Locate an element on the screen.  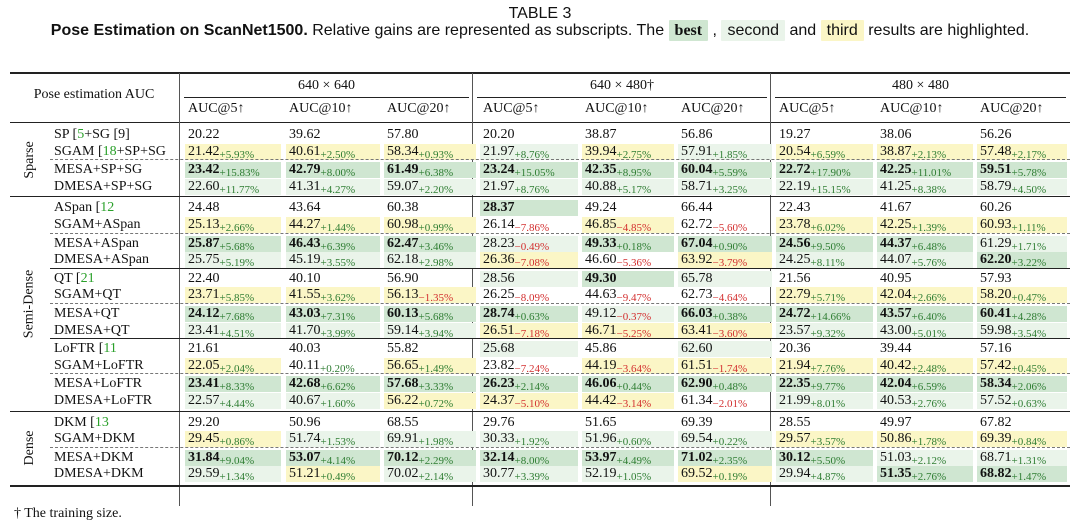
score-value: 61.49 is located at coordinates (403, 170).